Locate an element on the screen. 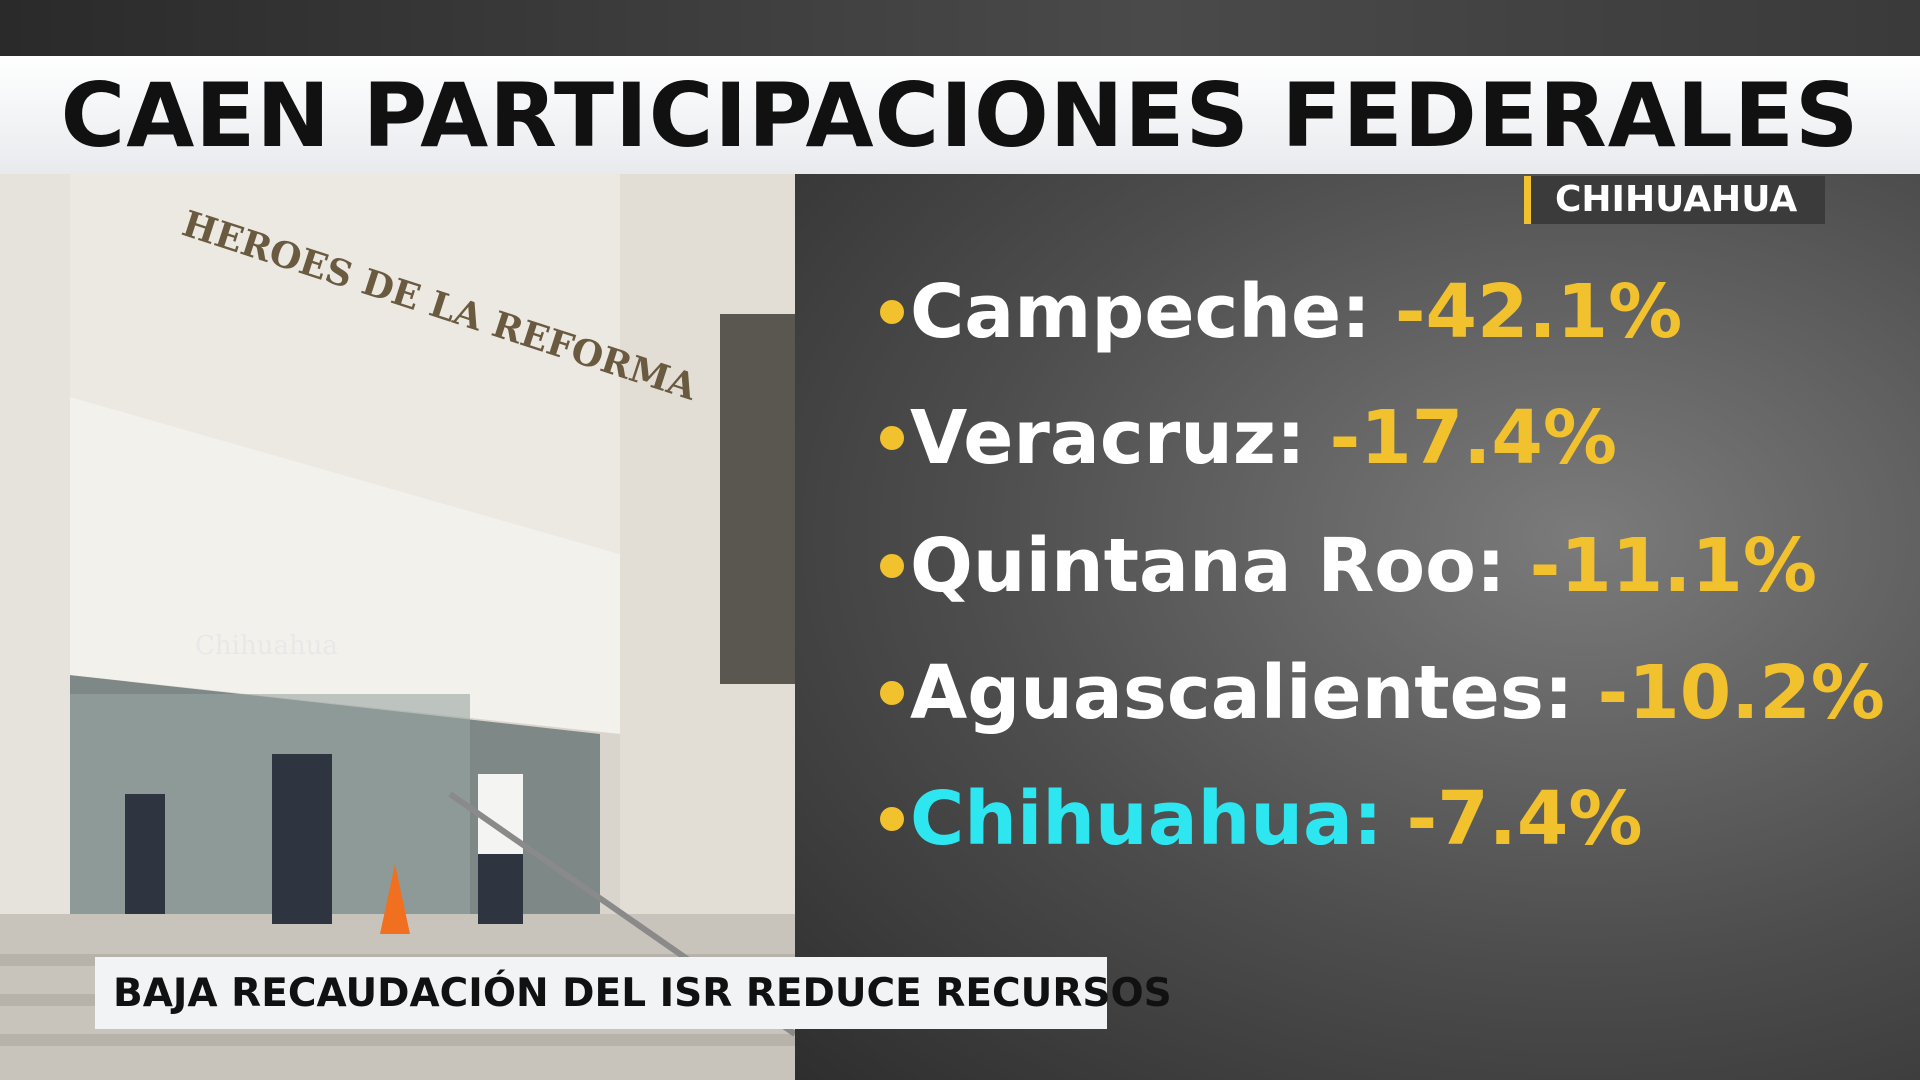 This screenshot has height=1080, width=1920. item-value: -10.2% is located at coordinates (1741, 693).